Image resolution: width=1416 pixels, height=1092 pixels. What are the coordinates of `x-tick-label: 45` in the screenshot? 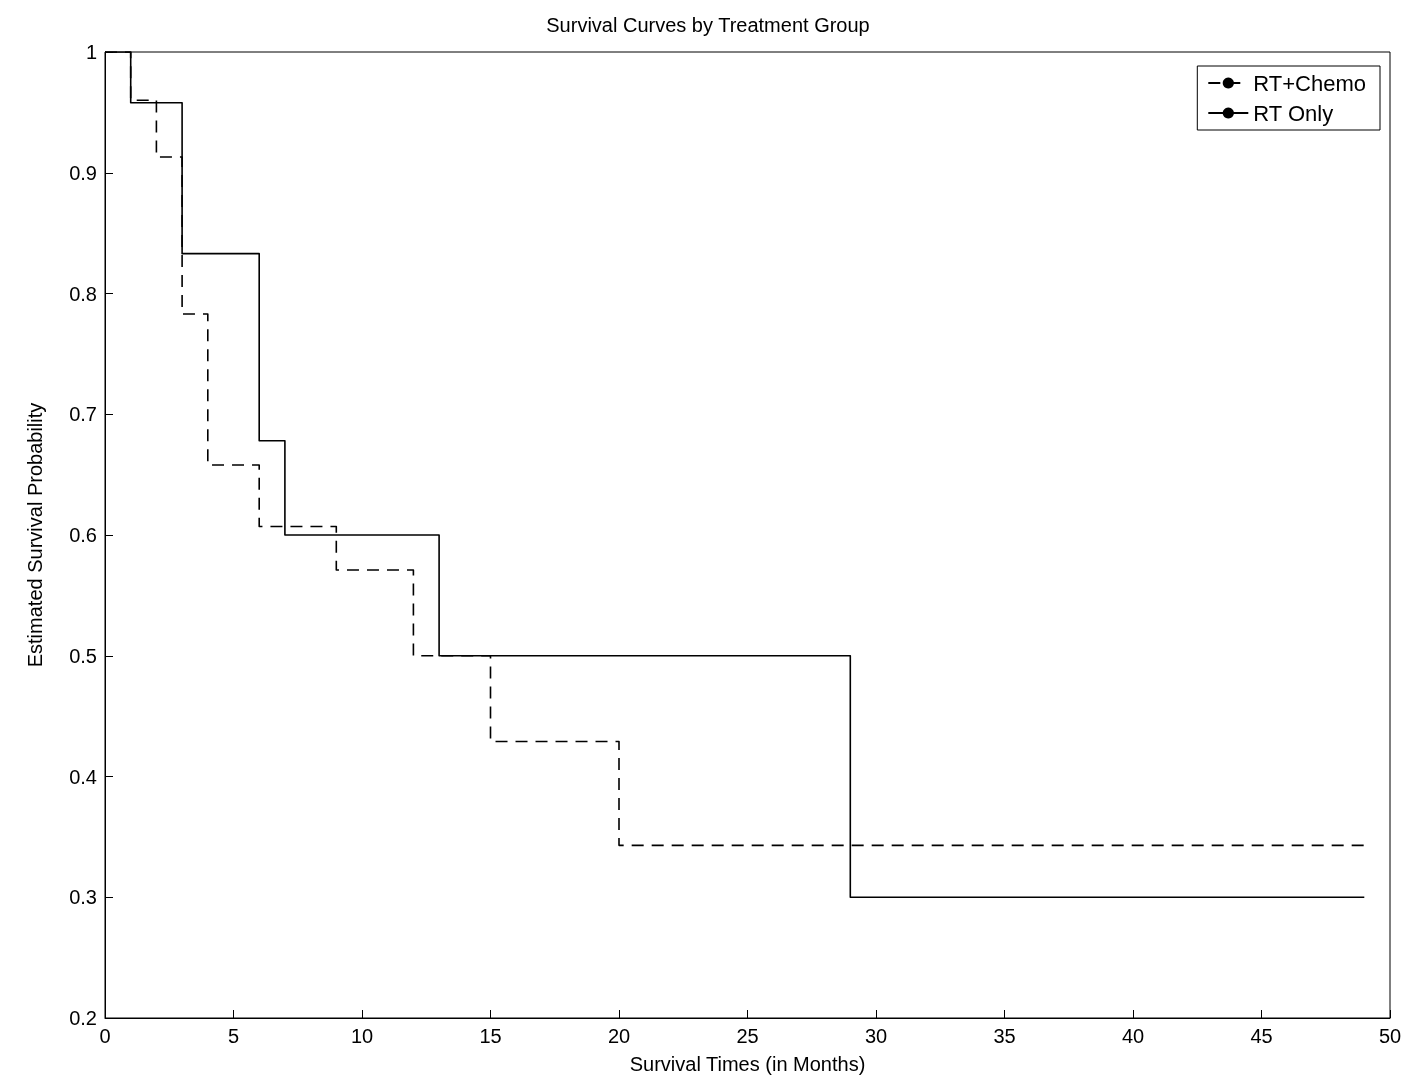 It's located at (1261, 1036).